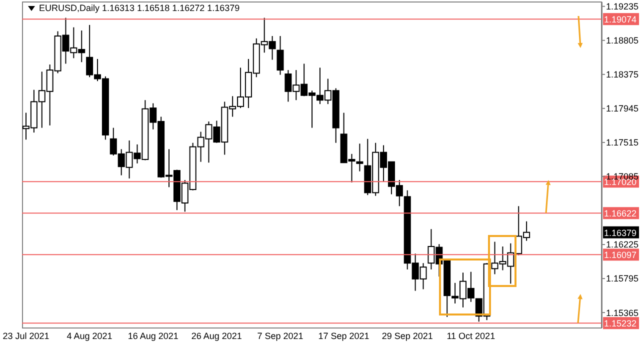  Describe the element at coordinates (620, 255) in the screenshot. I see `ref-line-label: 1.16097` at that location.